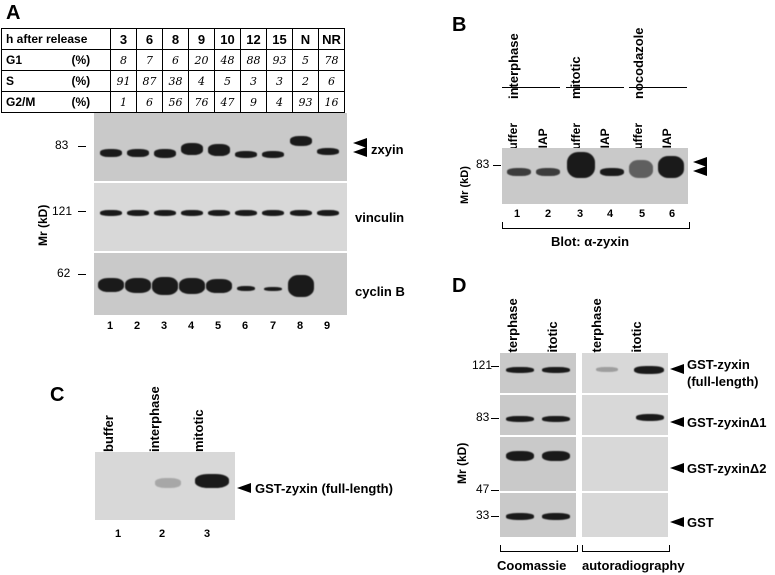 The image size is (775, 575). Describe the element at coordinates (56, 39) in the screenshot. I see `table-header-label: h after release` at that location.